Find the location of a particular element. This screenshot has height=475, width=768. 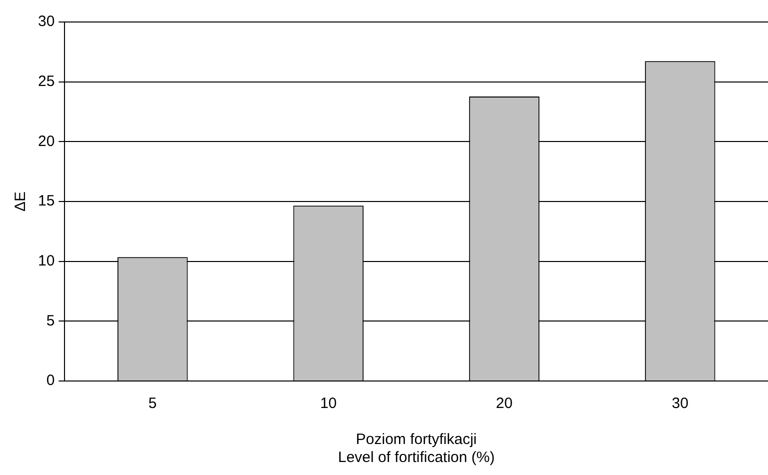

y-tick-label: 30 is located at coordinates (46, 21).